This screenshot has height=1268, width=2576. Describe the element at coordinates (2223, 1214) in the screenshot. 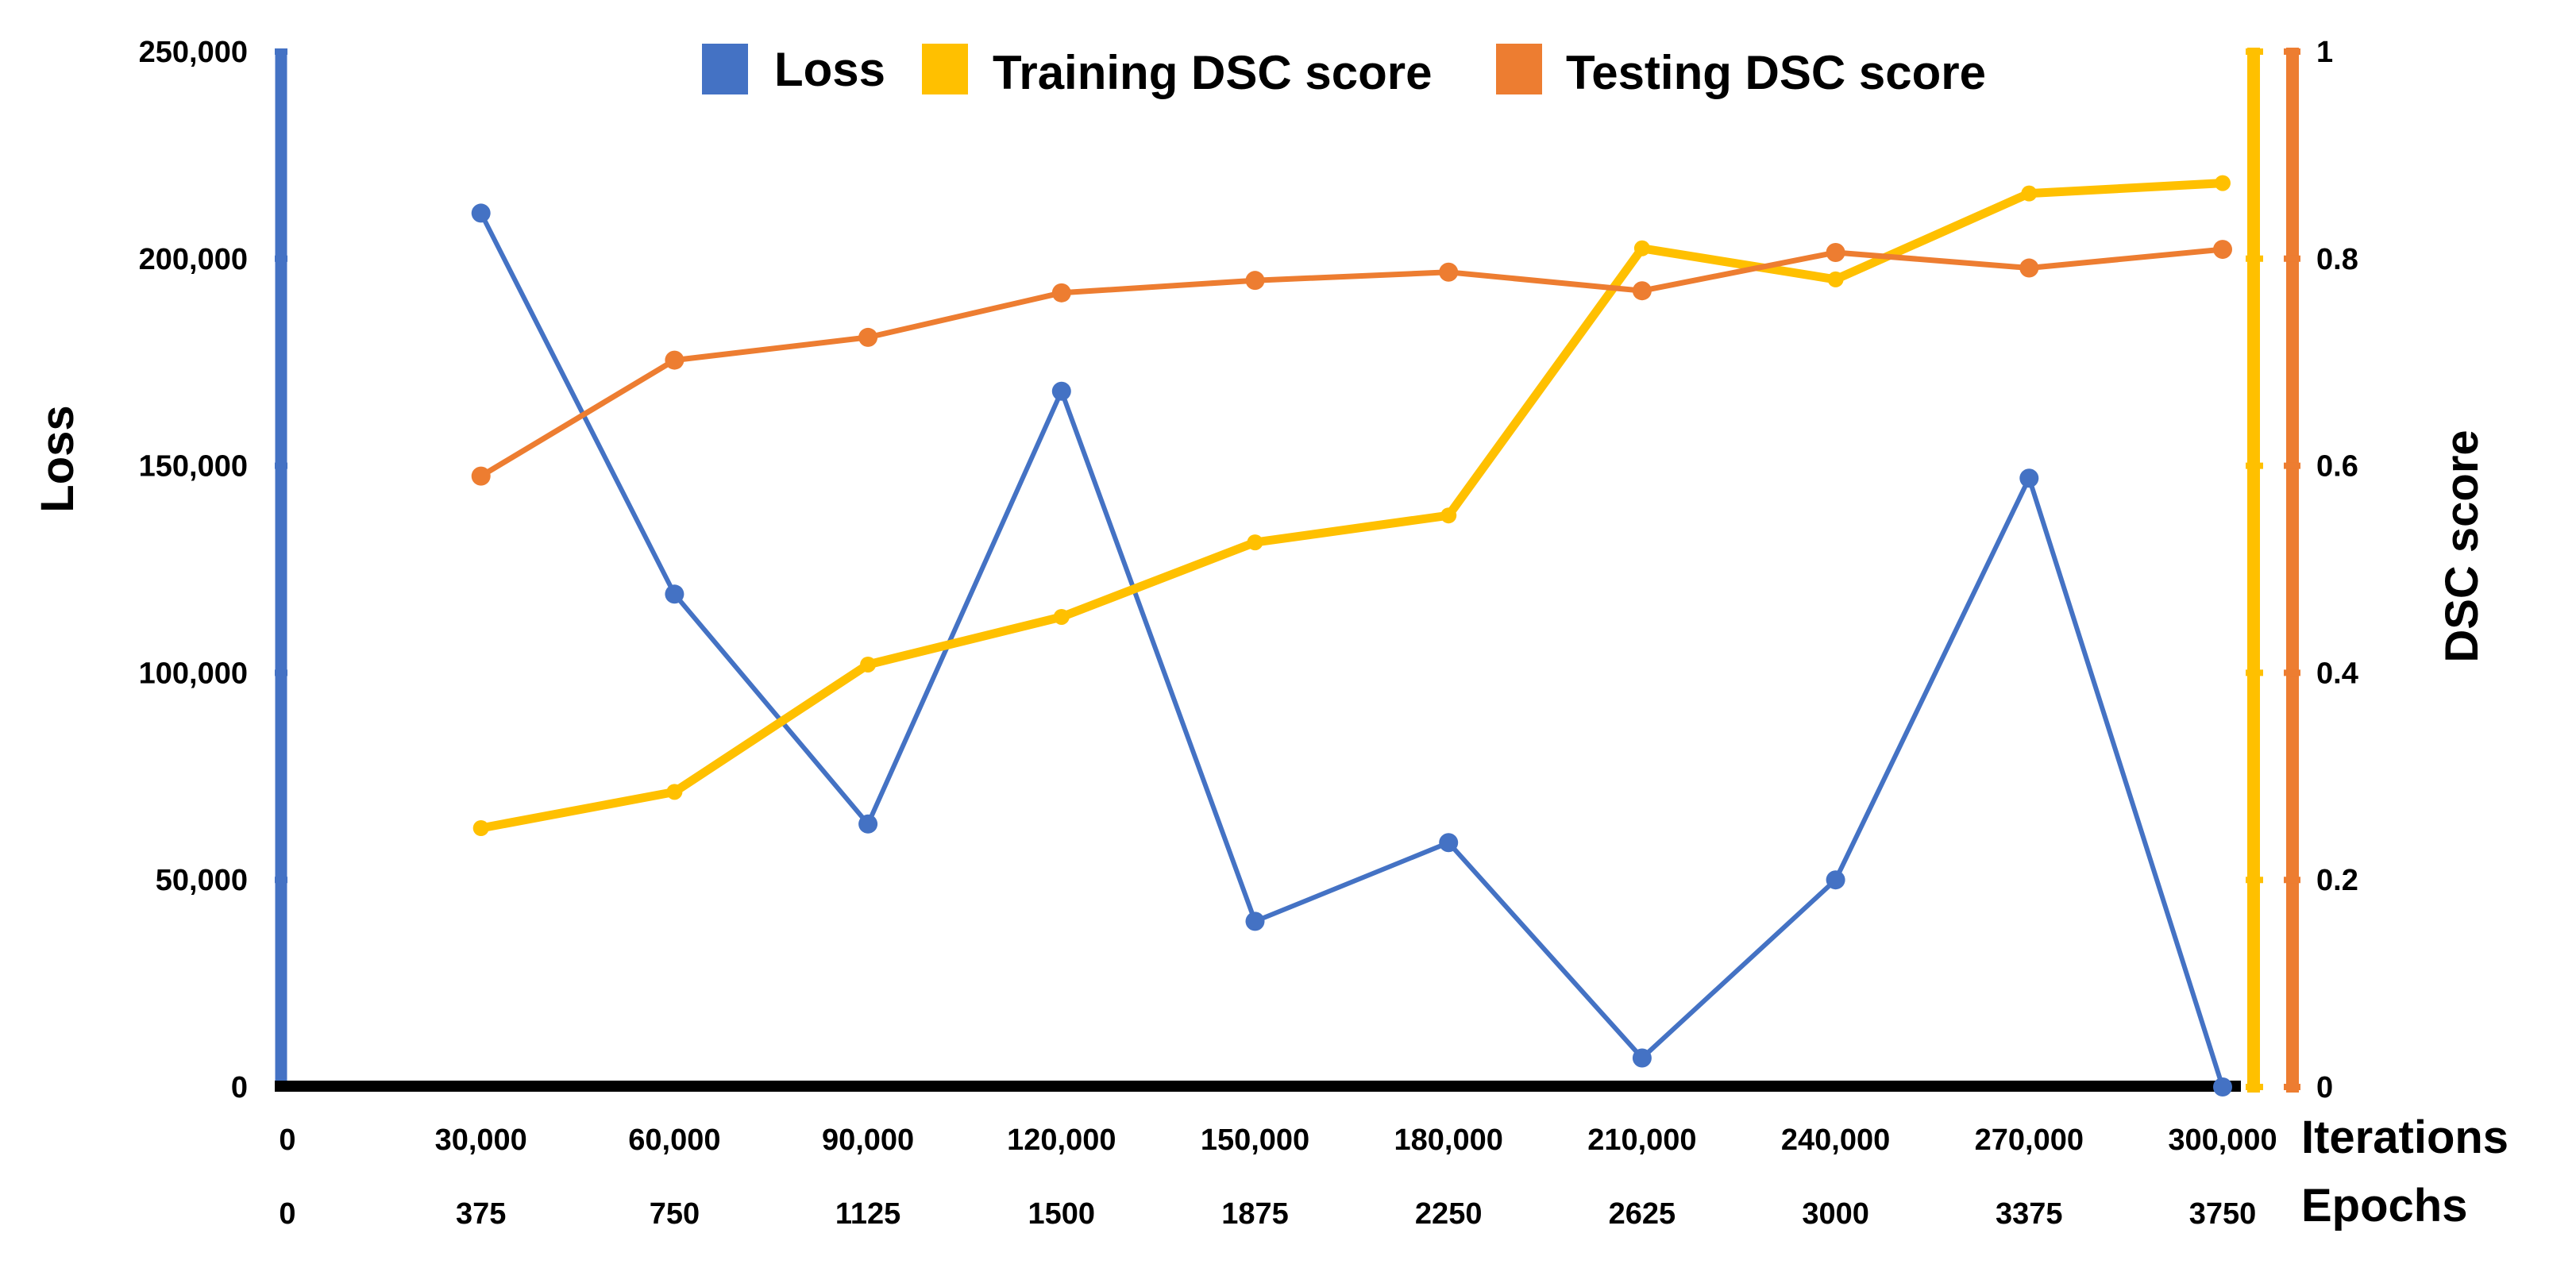

I see `epoch-tick-label: 3750` at that location.